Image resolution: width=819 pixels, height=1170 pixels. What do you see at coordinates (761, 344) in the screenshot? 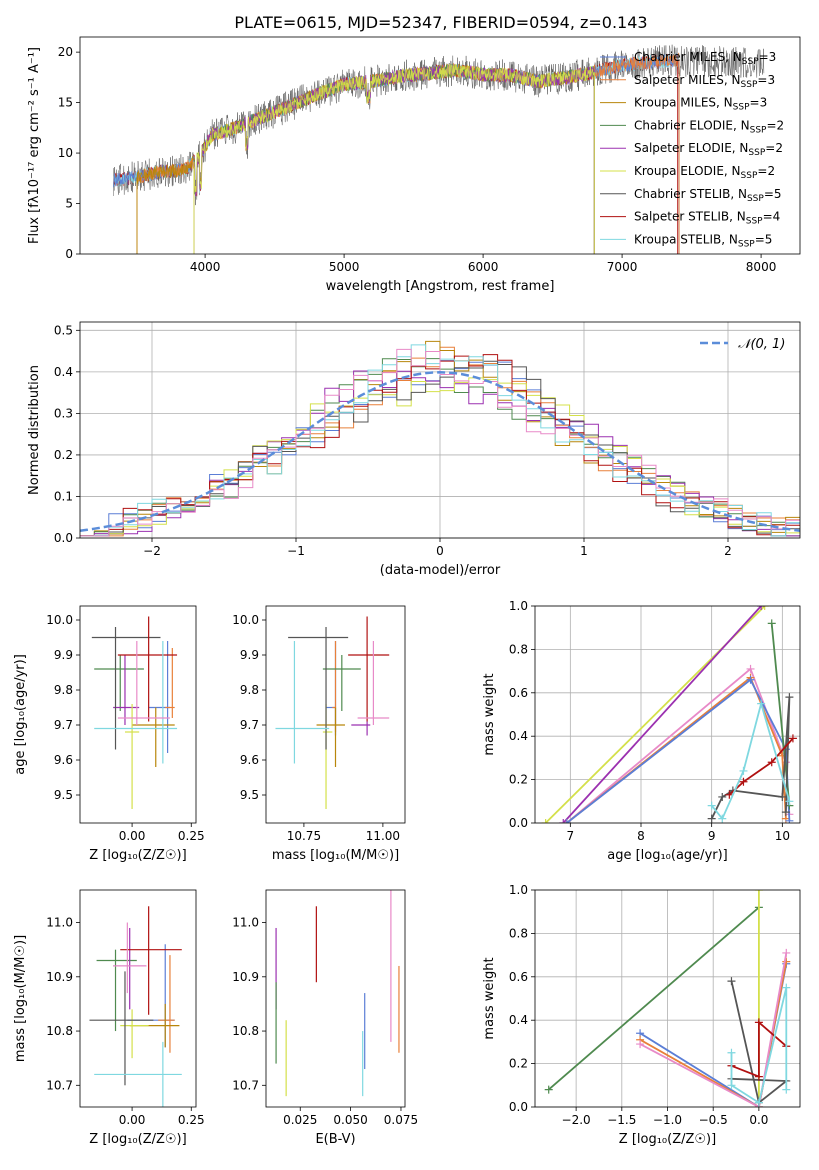
I see `legend-label: 𝒩(0, 1)` at bounding box center [761, 344].